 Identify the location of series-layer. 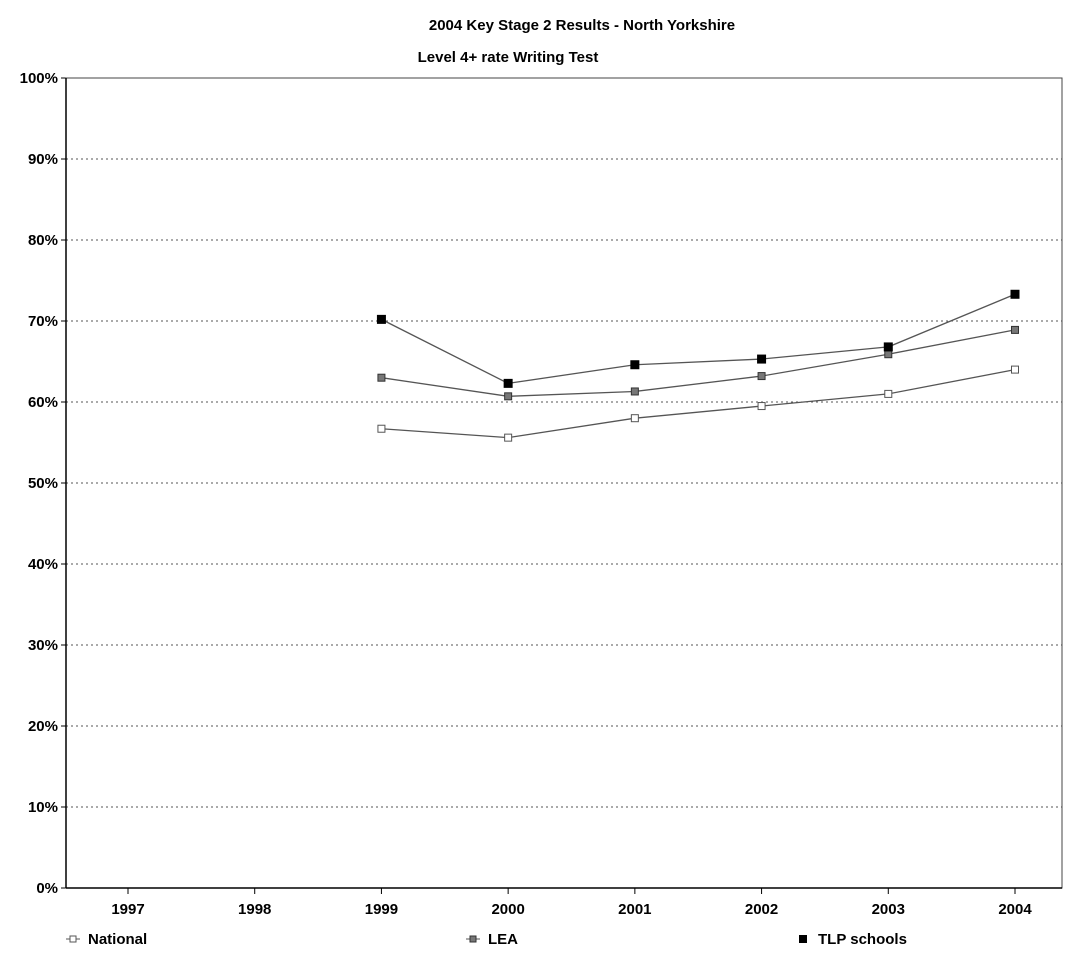
(698, 365).